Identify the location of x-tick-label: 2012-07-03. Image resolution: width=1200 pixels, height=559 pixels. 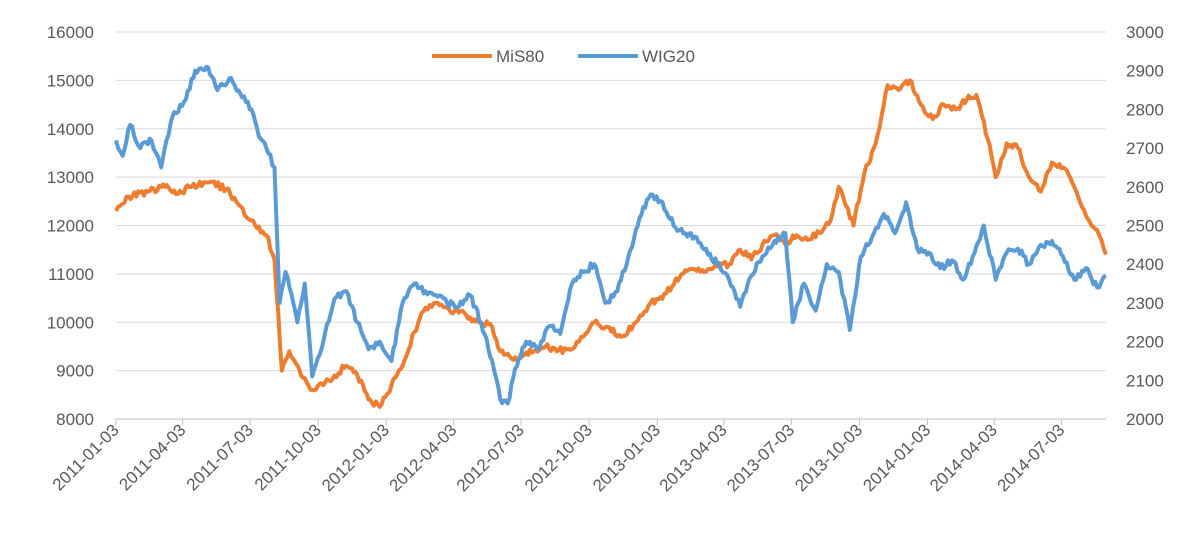
(490, 457).